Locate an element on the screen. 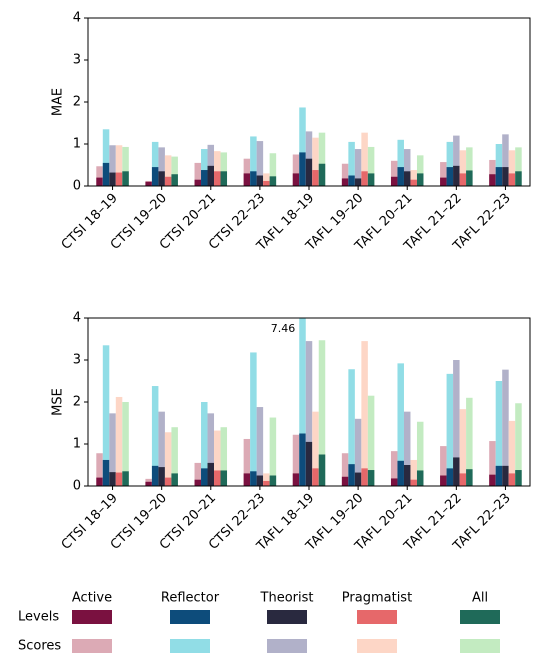  y-tick-label: 4 is located at coordinates (77, 318).